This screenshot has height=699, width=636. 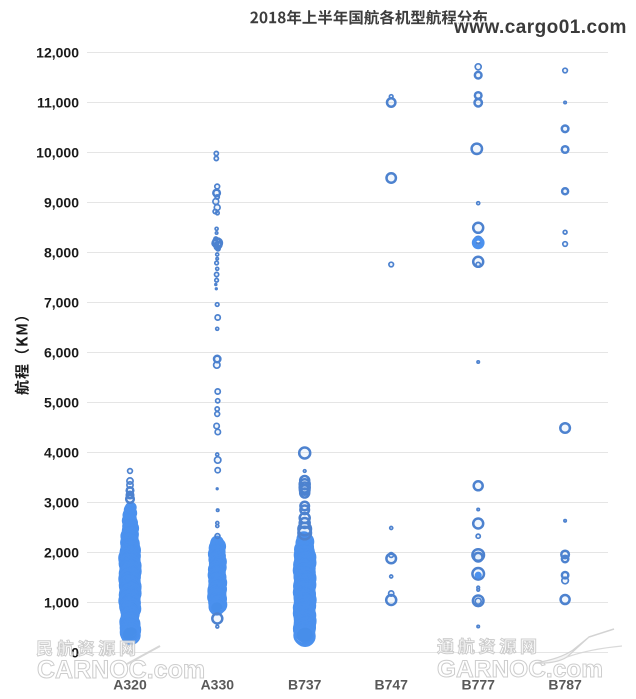 I want to click on svg-text: 6,000, so click(x=61, y=353).